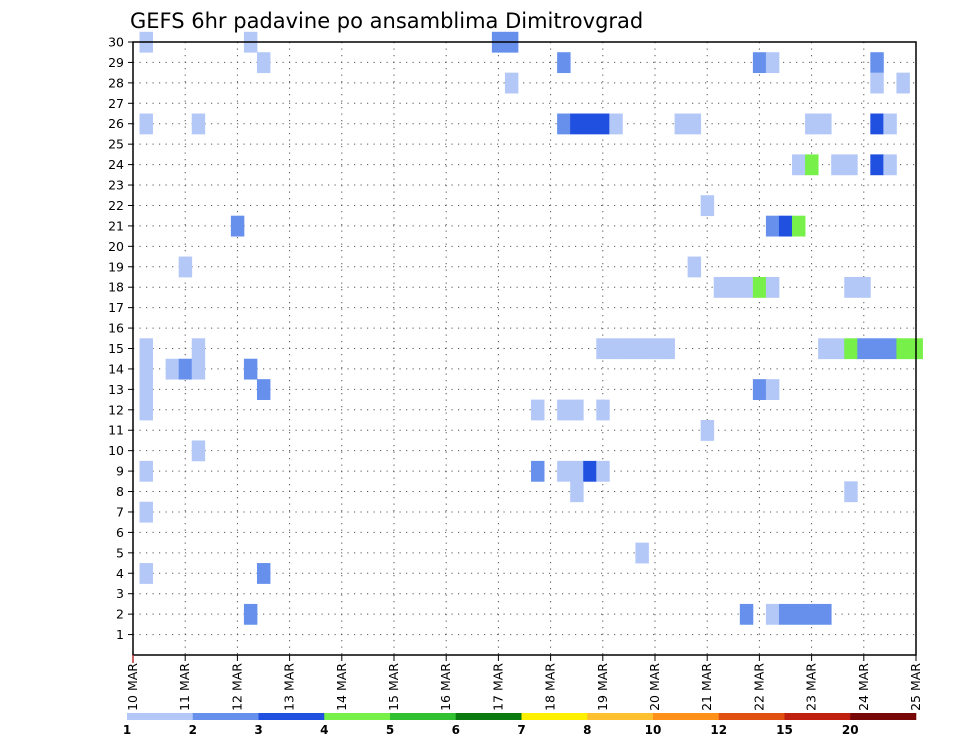 This screenshot has width=960, height=742. What do you see at coordinates (116, 42) in the screenshot?
I see `y-tick-label: 30` at bounding box center [116, 42].